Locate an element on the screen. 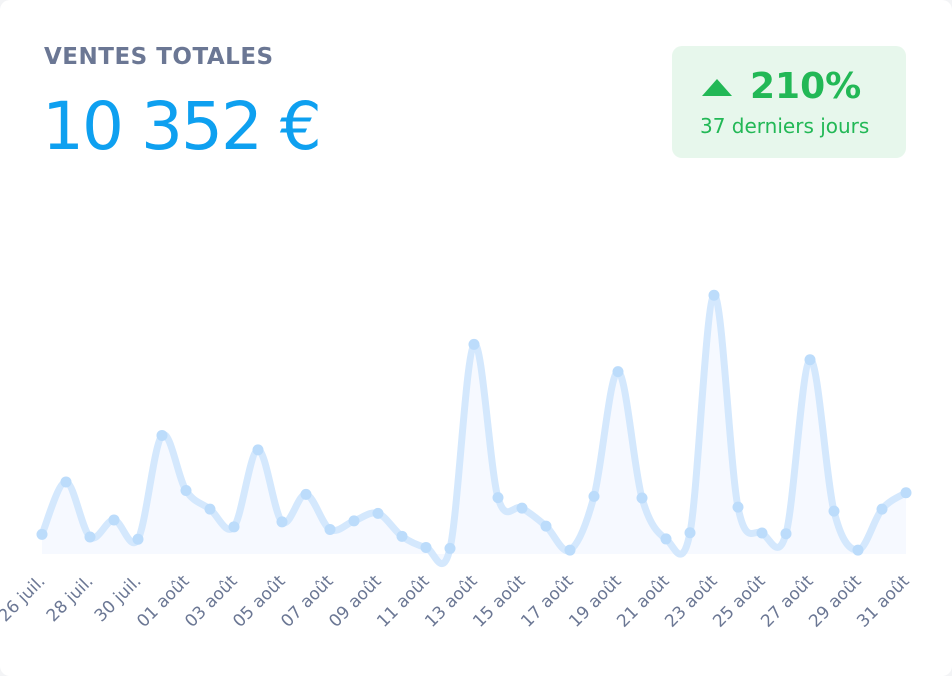 Image resolution: width=952 pixels, height=676 pixels. data-point: 30 juil. is located at coordinates (138, 539).